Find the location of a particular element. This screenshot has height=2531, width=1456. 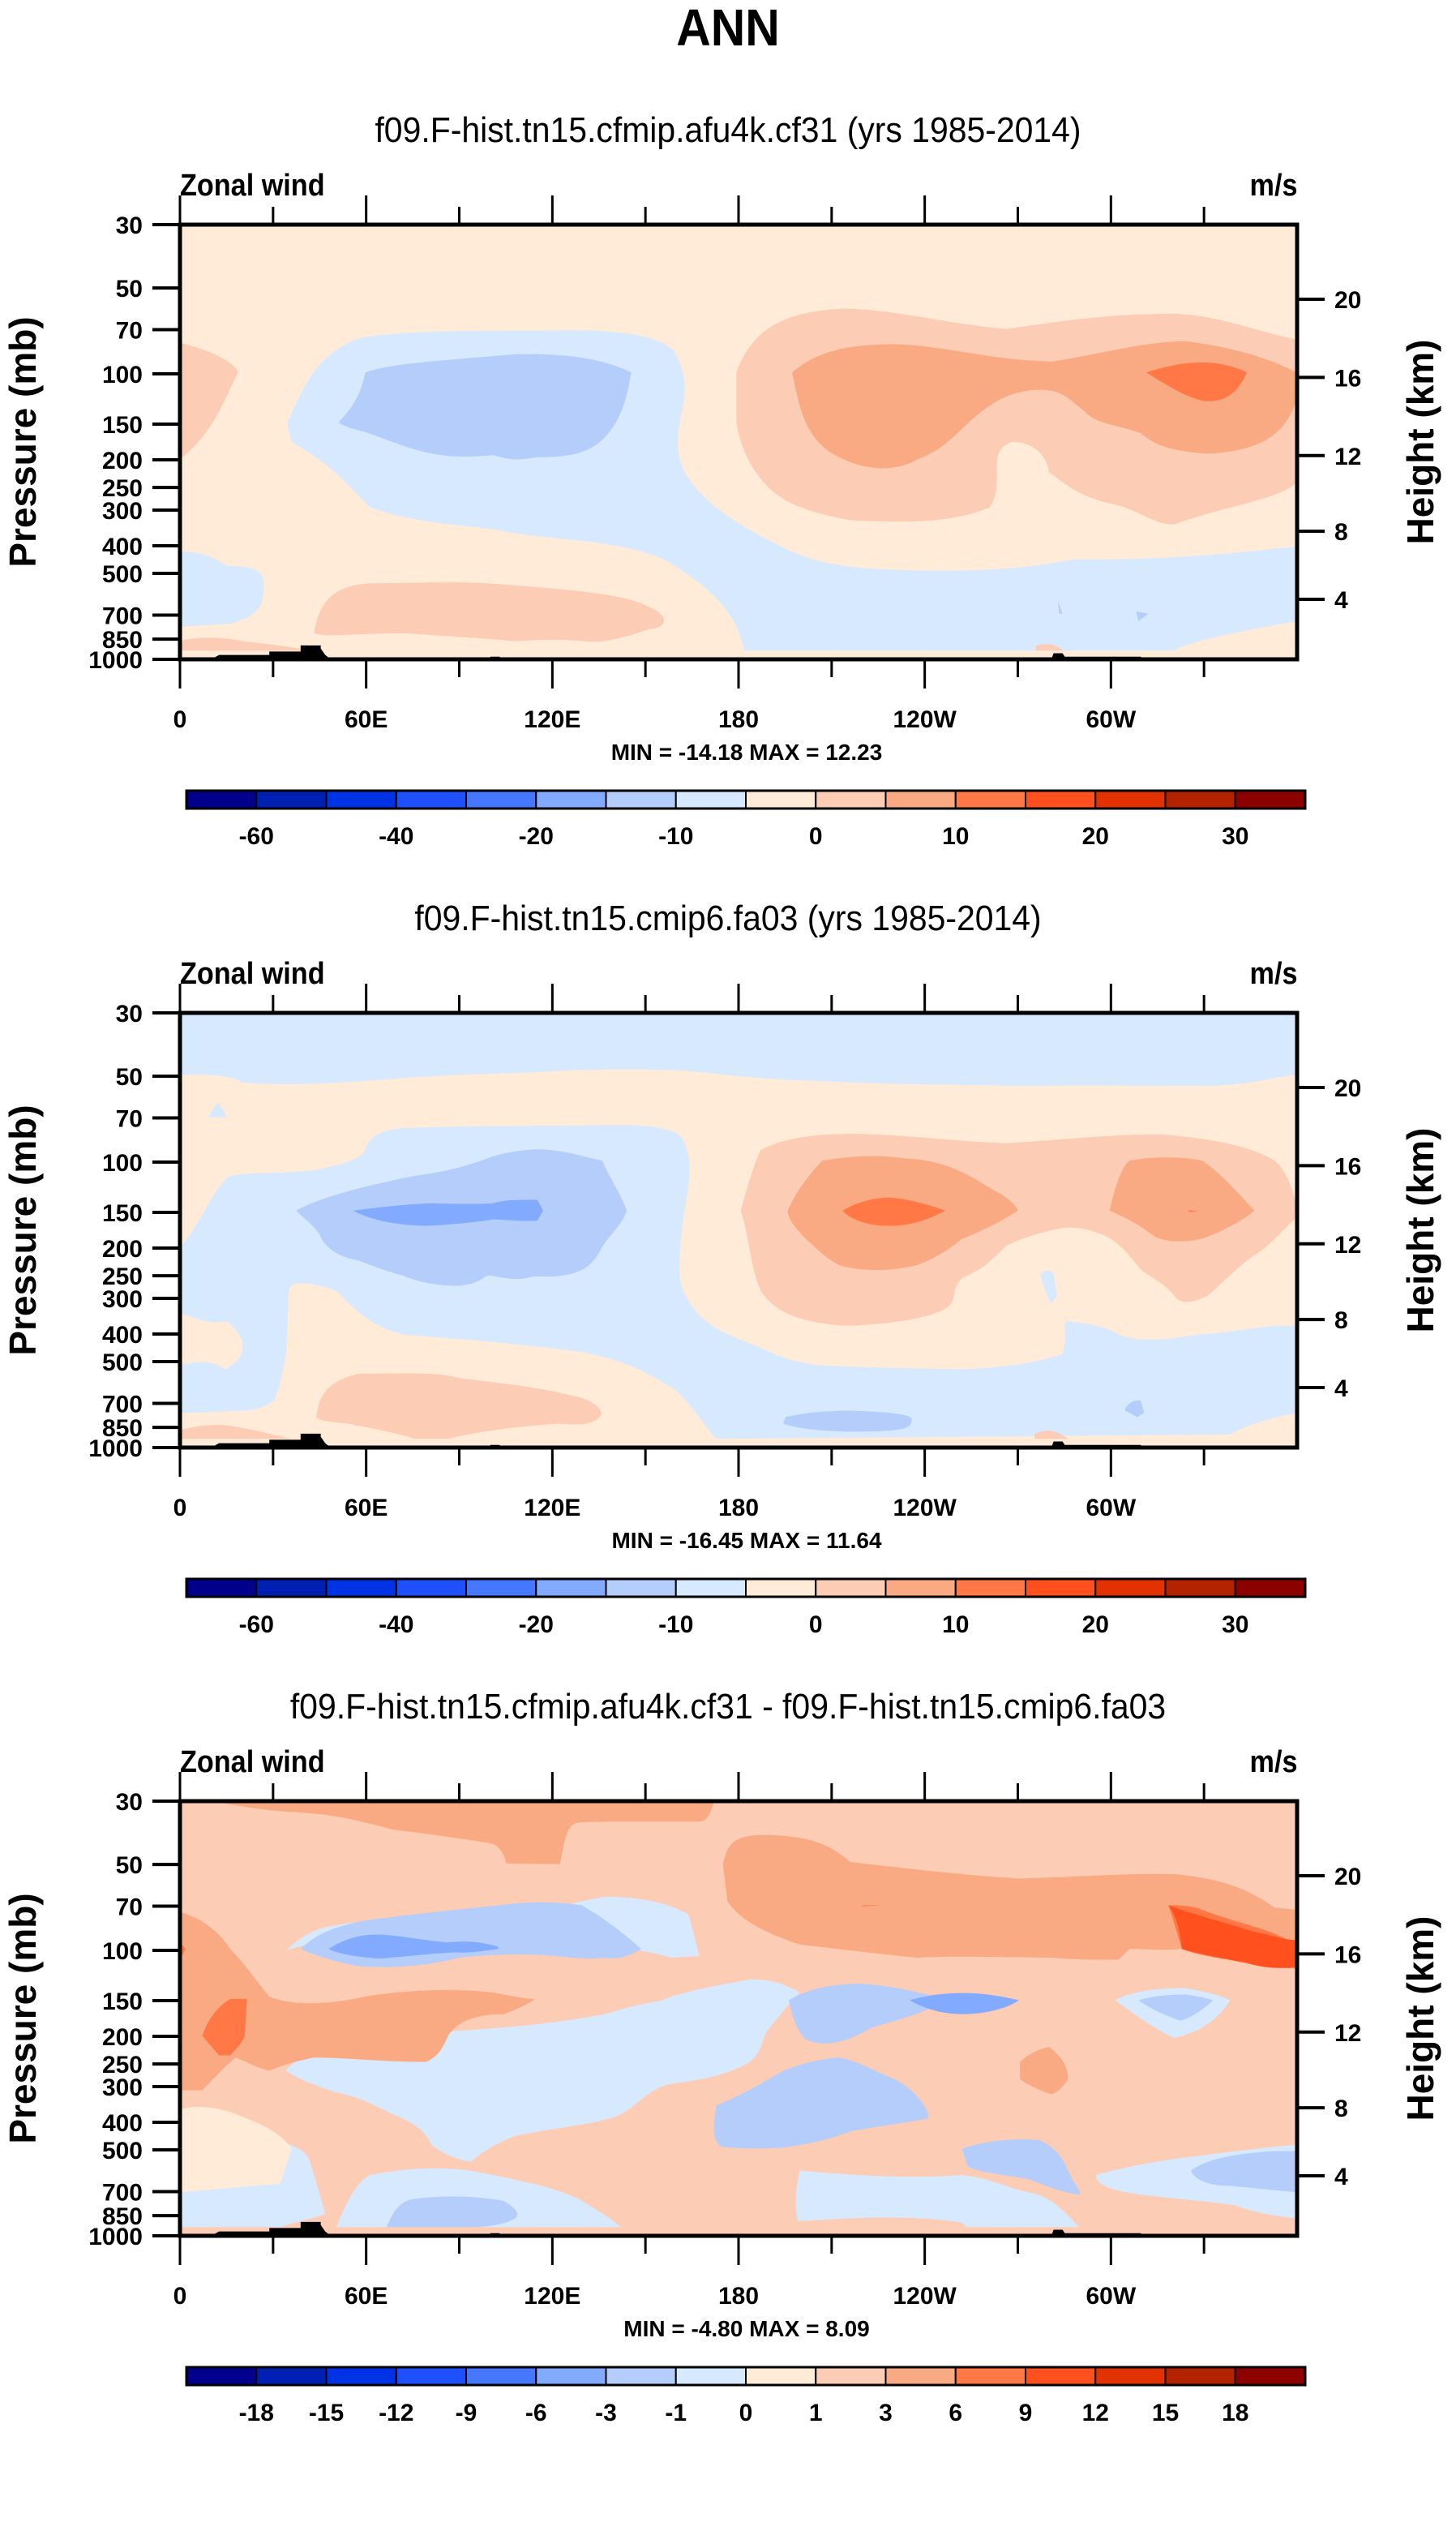

colorbar-label: 20 is located at coordinates (1096, 836).